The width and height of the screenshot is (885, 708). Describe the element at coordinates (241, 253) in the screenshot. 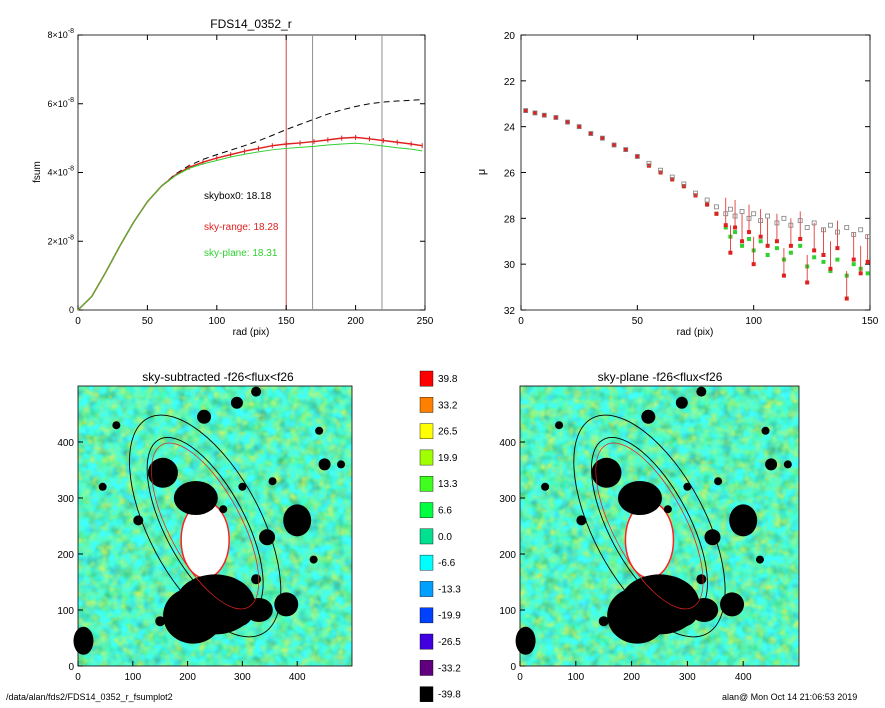

I see `annotation-sky-plane: sky-plane: 18.31` at that location.